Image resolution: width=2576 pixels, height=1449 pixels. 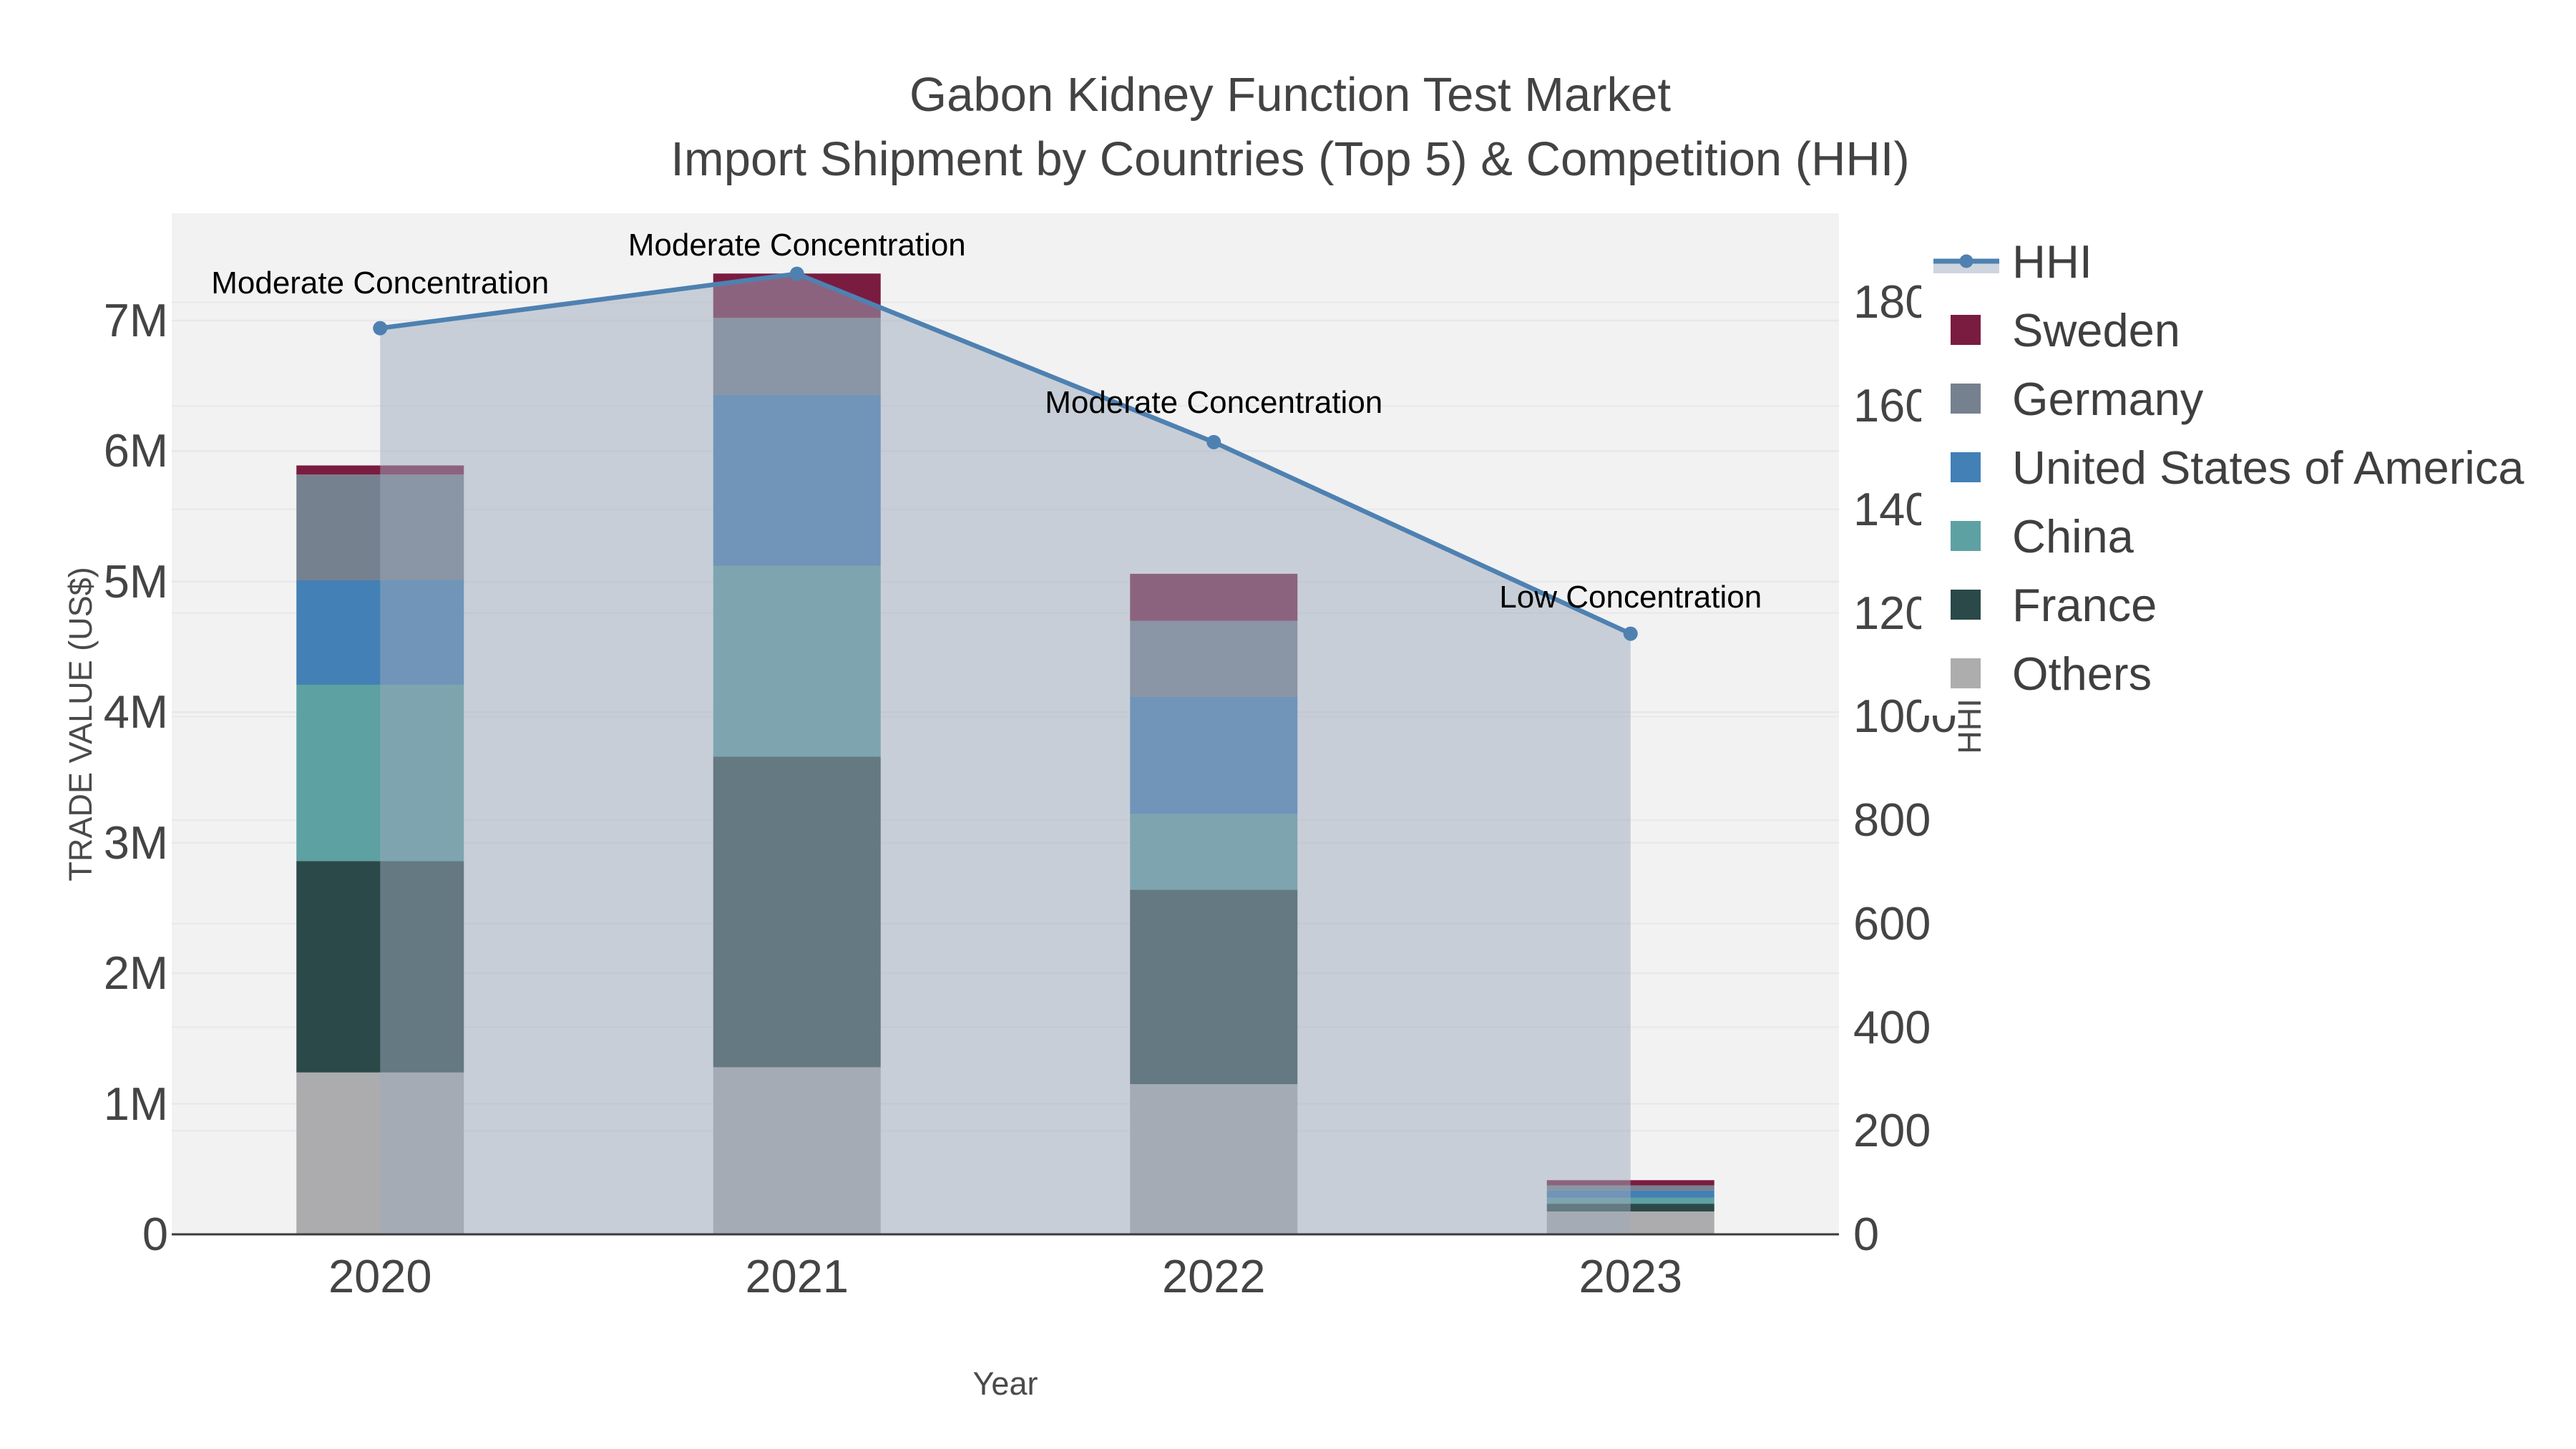 I want to click on legend-item-united-states-of-america: United States of America, so click(x=2246, y=467).